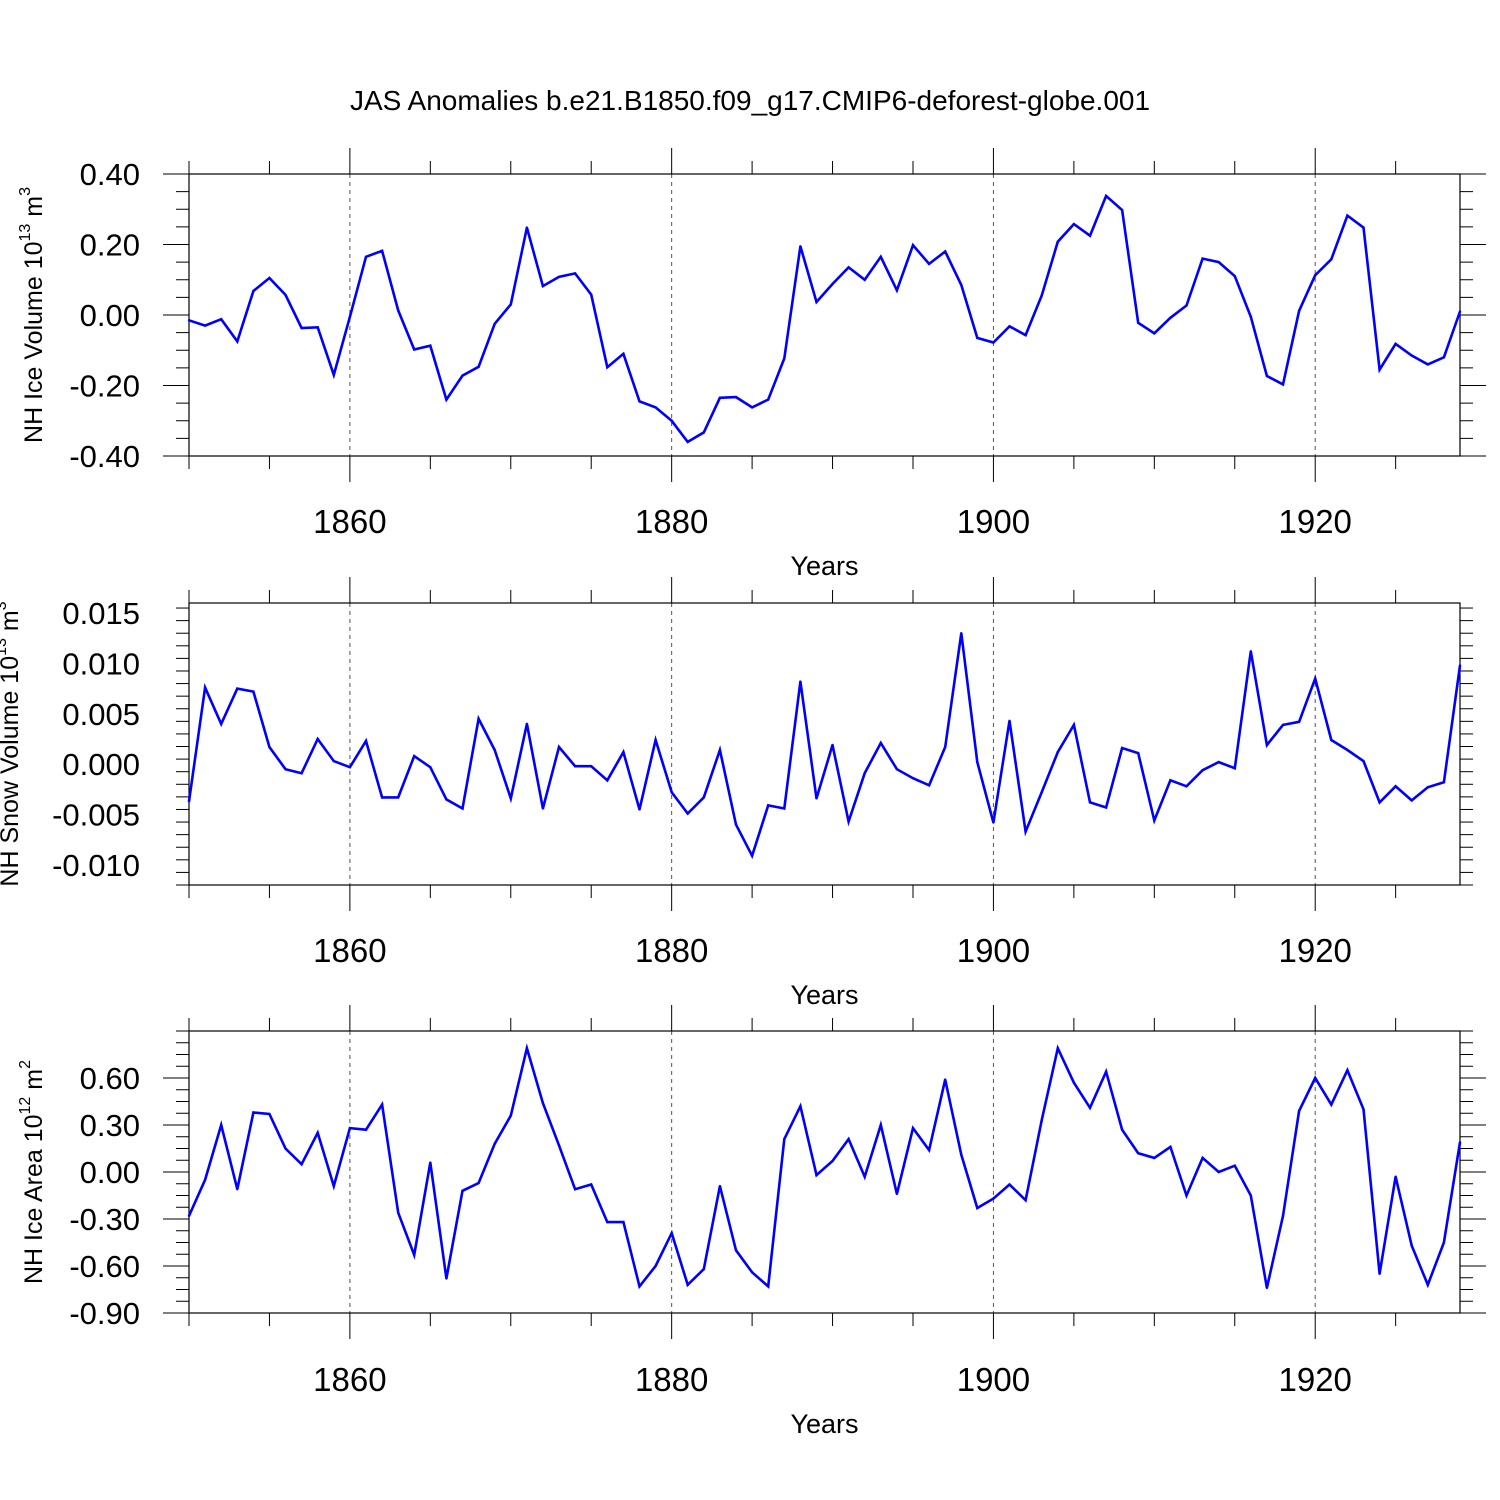 The width and height of the screenshot is (1500, 1500). I want to click on y-tick-label: 0.015, so click(101, 613).